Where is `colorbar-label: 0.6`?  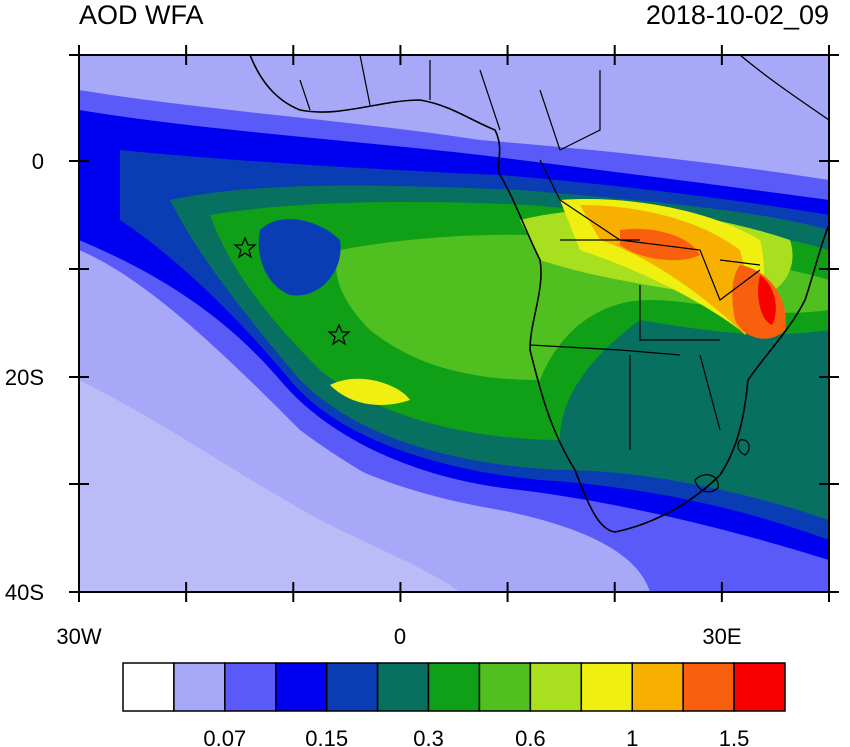
colorbar-label: 0.6 is located at coordinates (530, 736).